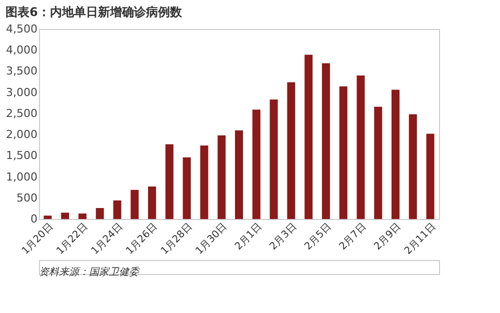 This screenshot has height=313, width=500. Describe the element at coordinates (22, 29) in the screenshot. I see `y-tick-label: 4,500` at that location.